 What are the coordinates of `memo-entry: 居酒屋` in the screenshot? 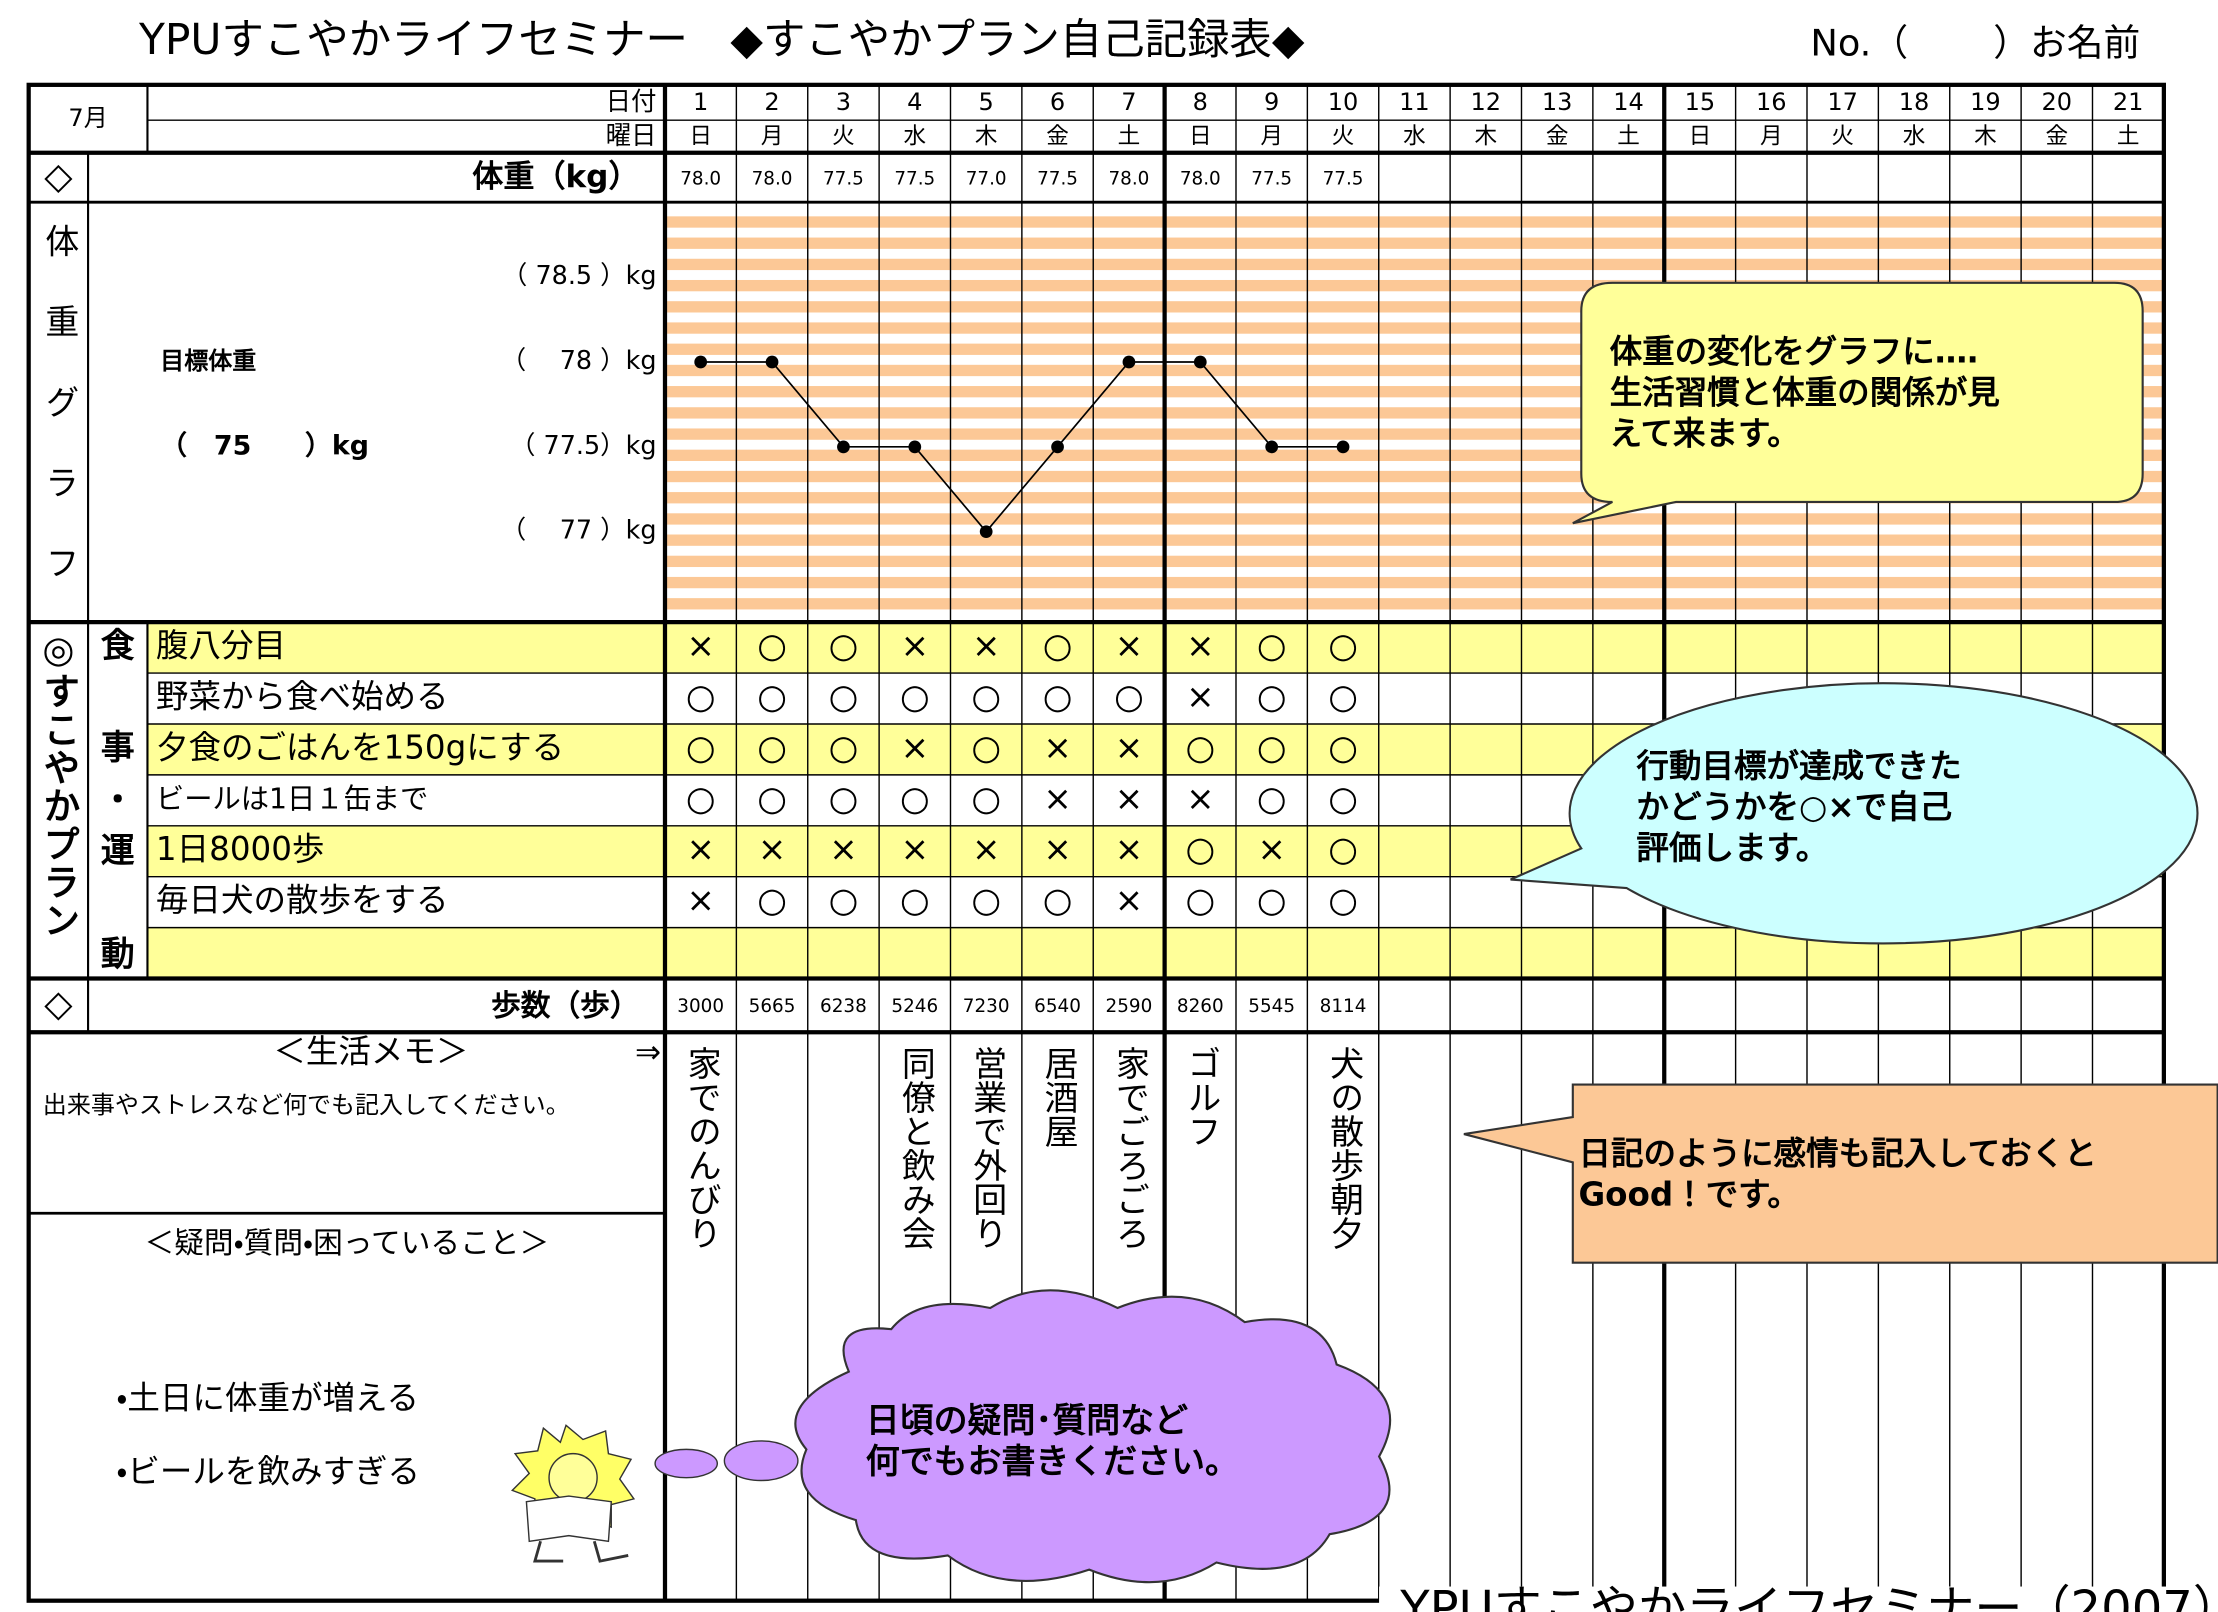 It's located at (1057, 1097).